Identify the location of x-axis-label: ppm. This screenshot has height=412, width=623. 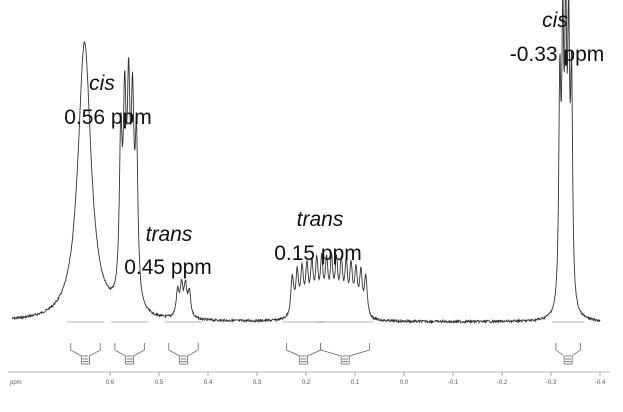
(16, 383).